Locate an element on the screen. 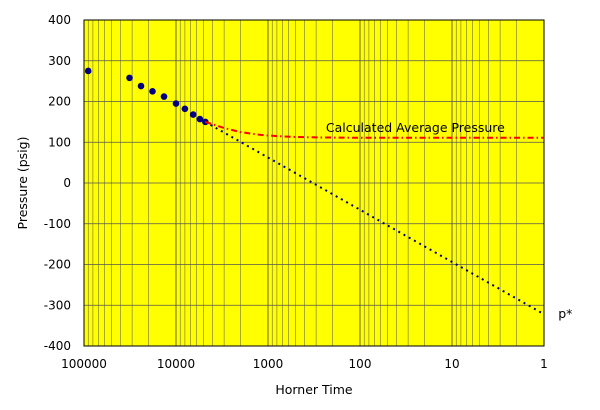  y-tick-label: -100 is located at coordinates (57, 224).